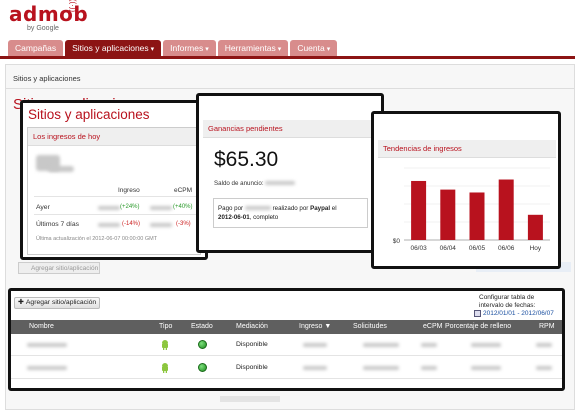 This screenshot has height=410, width=575. What do you see at coordinates (49, 14) in the screenshot?
I see `admob-logo: admob` at bounding box center [49, 14].